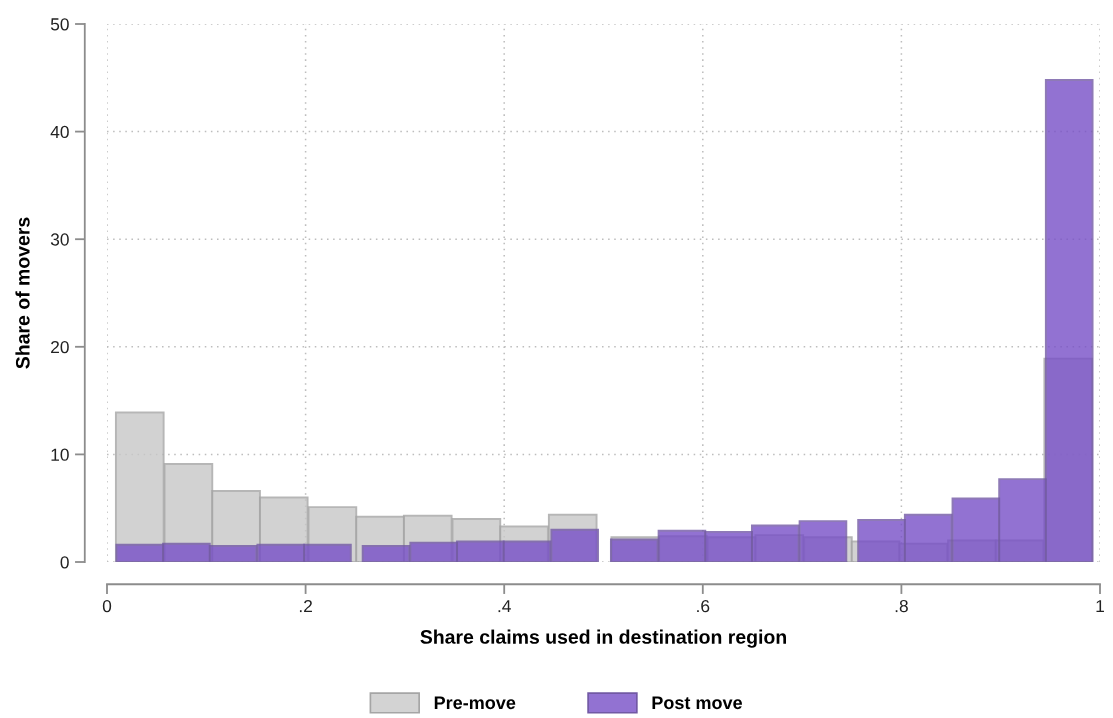  What do you see at coordinates (1100, 606) in the screenshot?
I see `x-tick-label: 1` at bounding box center [1100, 606].